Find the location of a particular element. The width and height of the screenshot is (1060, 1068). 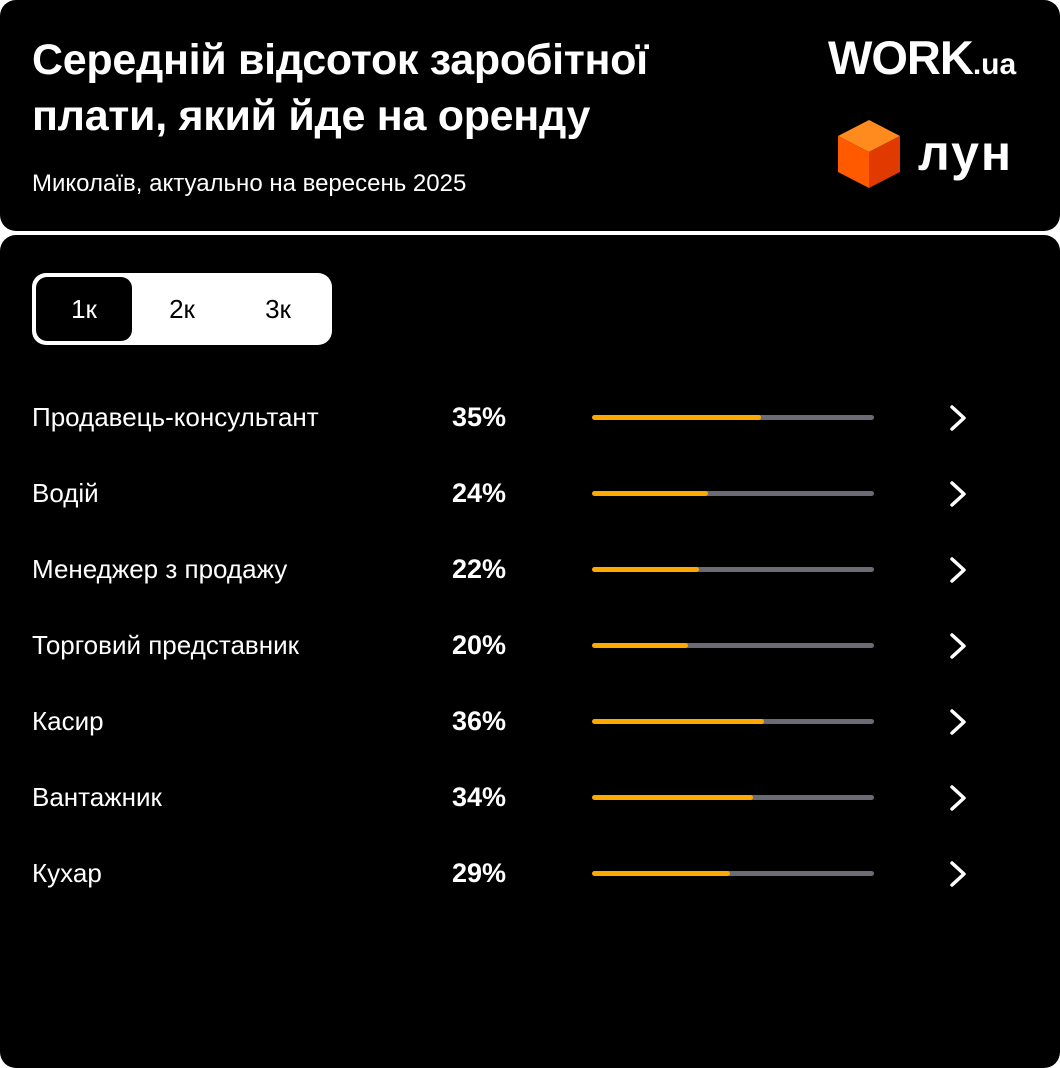

list-item: Кухар 29% is located at coordinates (530, 873).